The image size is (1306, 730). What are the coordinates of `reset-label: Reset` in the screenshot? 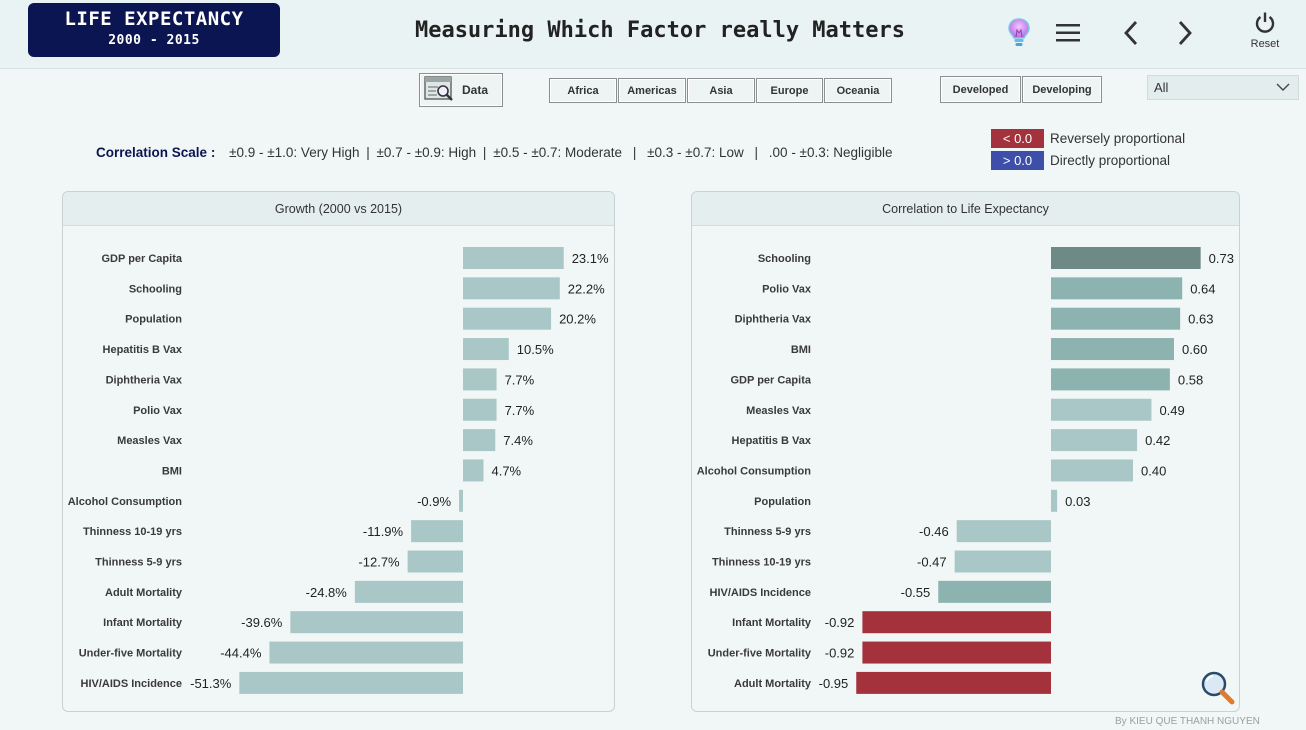 It's located at (1265, 44).